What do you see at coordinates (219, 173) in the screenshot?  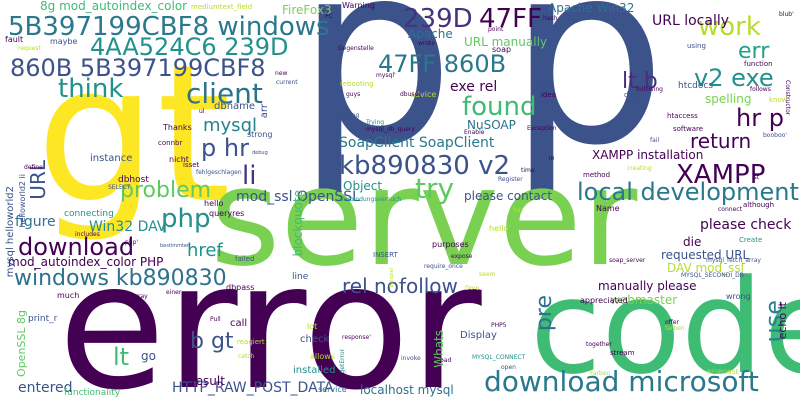 I see `cloud-word: fehlgeschlagen` at bounding box center [219, 173].